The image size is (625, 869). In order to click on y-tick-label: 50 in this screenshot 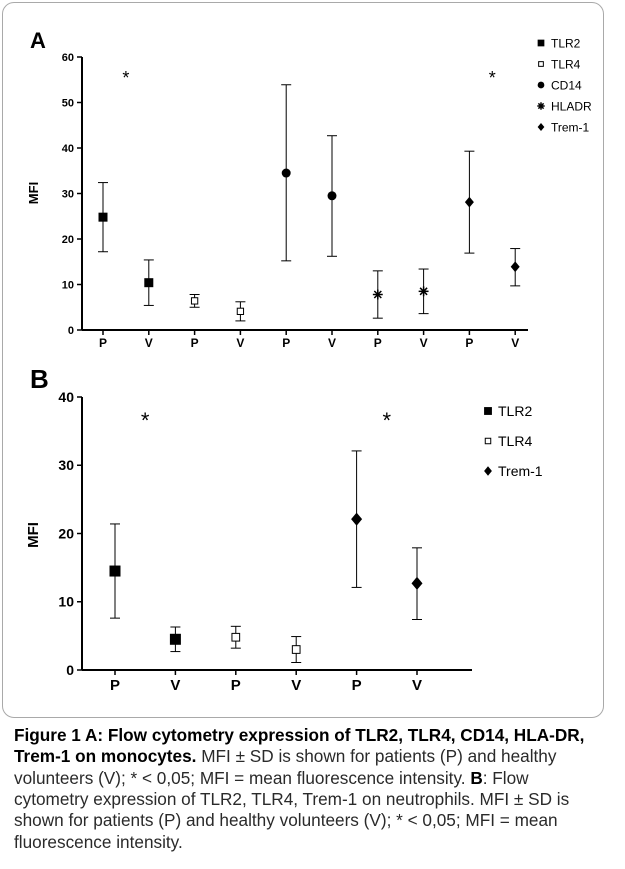, I will do `click(68, 103)`.